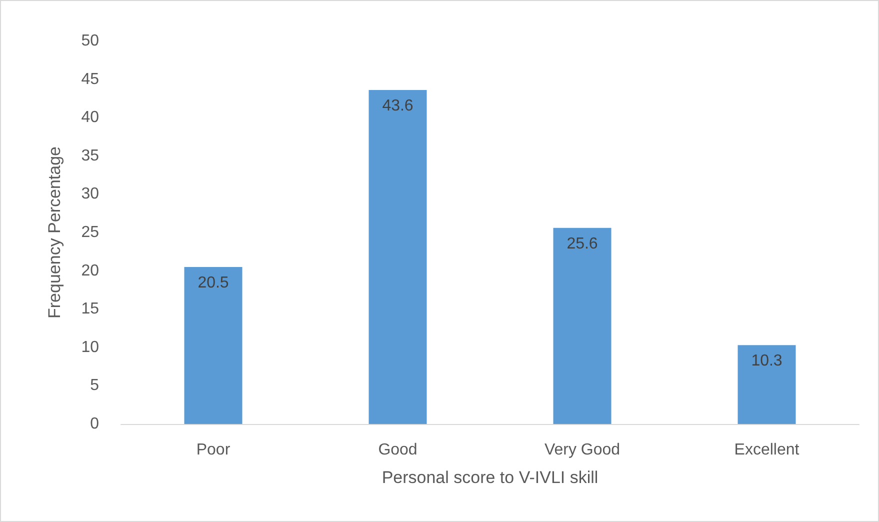 The width and height of the screenshot is (879, 522). What do you see at coordinates (90, 347) in the screenshot?
I see `y-tick-label: 10` at bounding box center [90, 347].